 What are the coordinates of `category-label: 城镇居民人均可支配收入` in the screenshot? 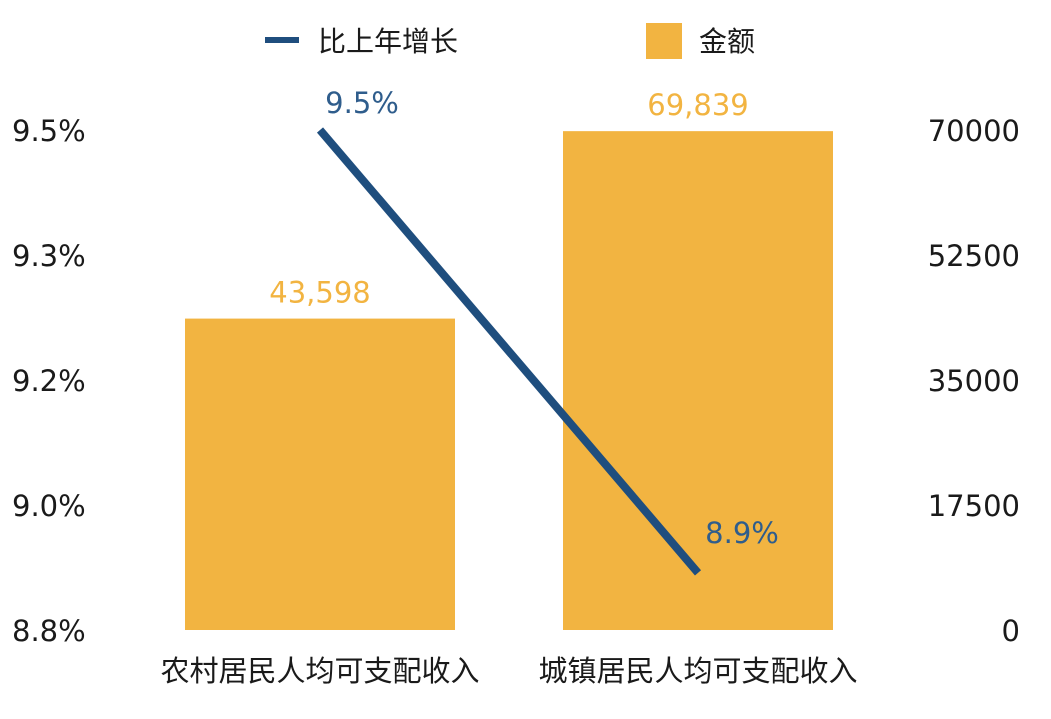 It's located at (697, 671).